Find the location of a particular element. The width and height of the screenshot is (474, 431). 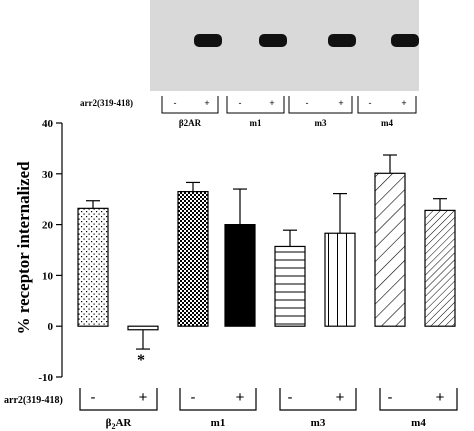

y-tick-label: -10 is located at coordinates (45, 378).